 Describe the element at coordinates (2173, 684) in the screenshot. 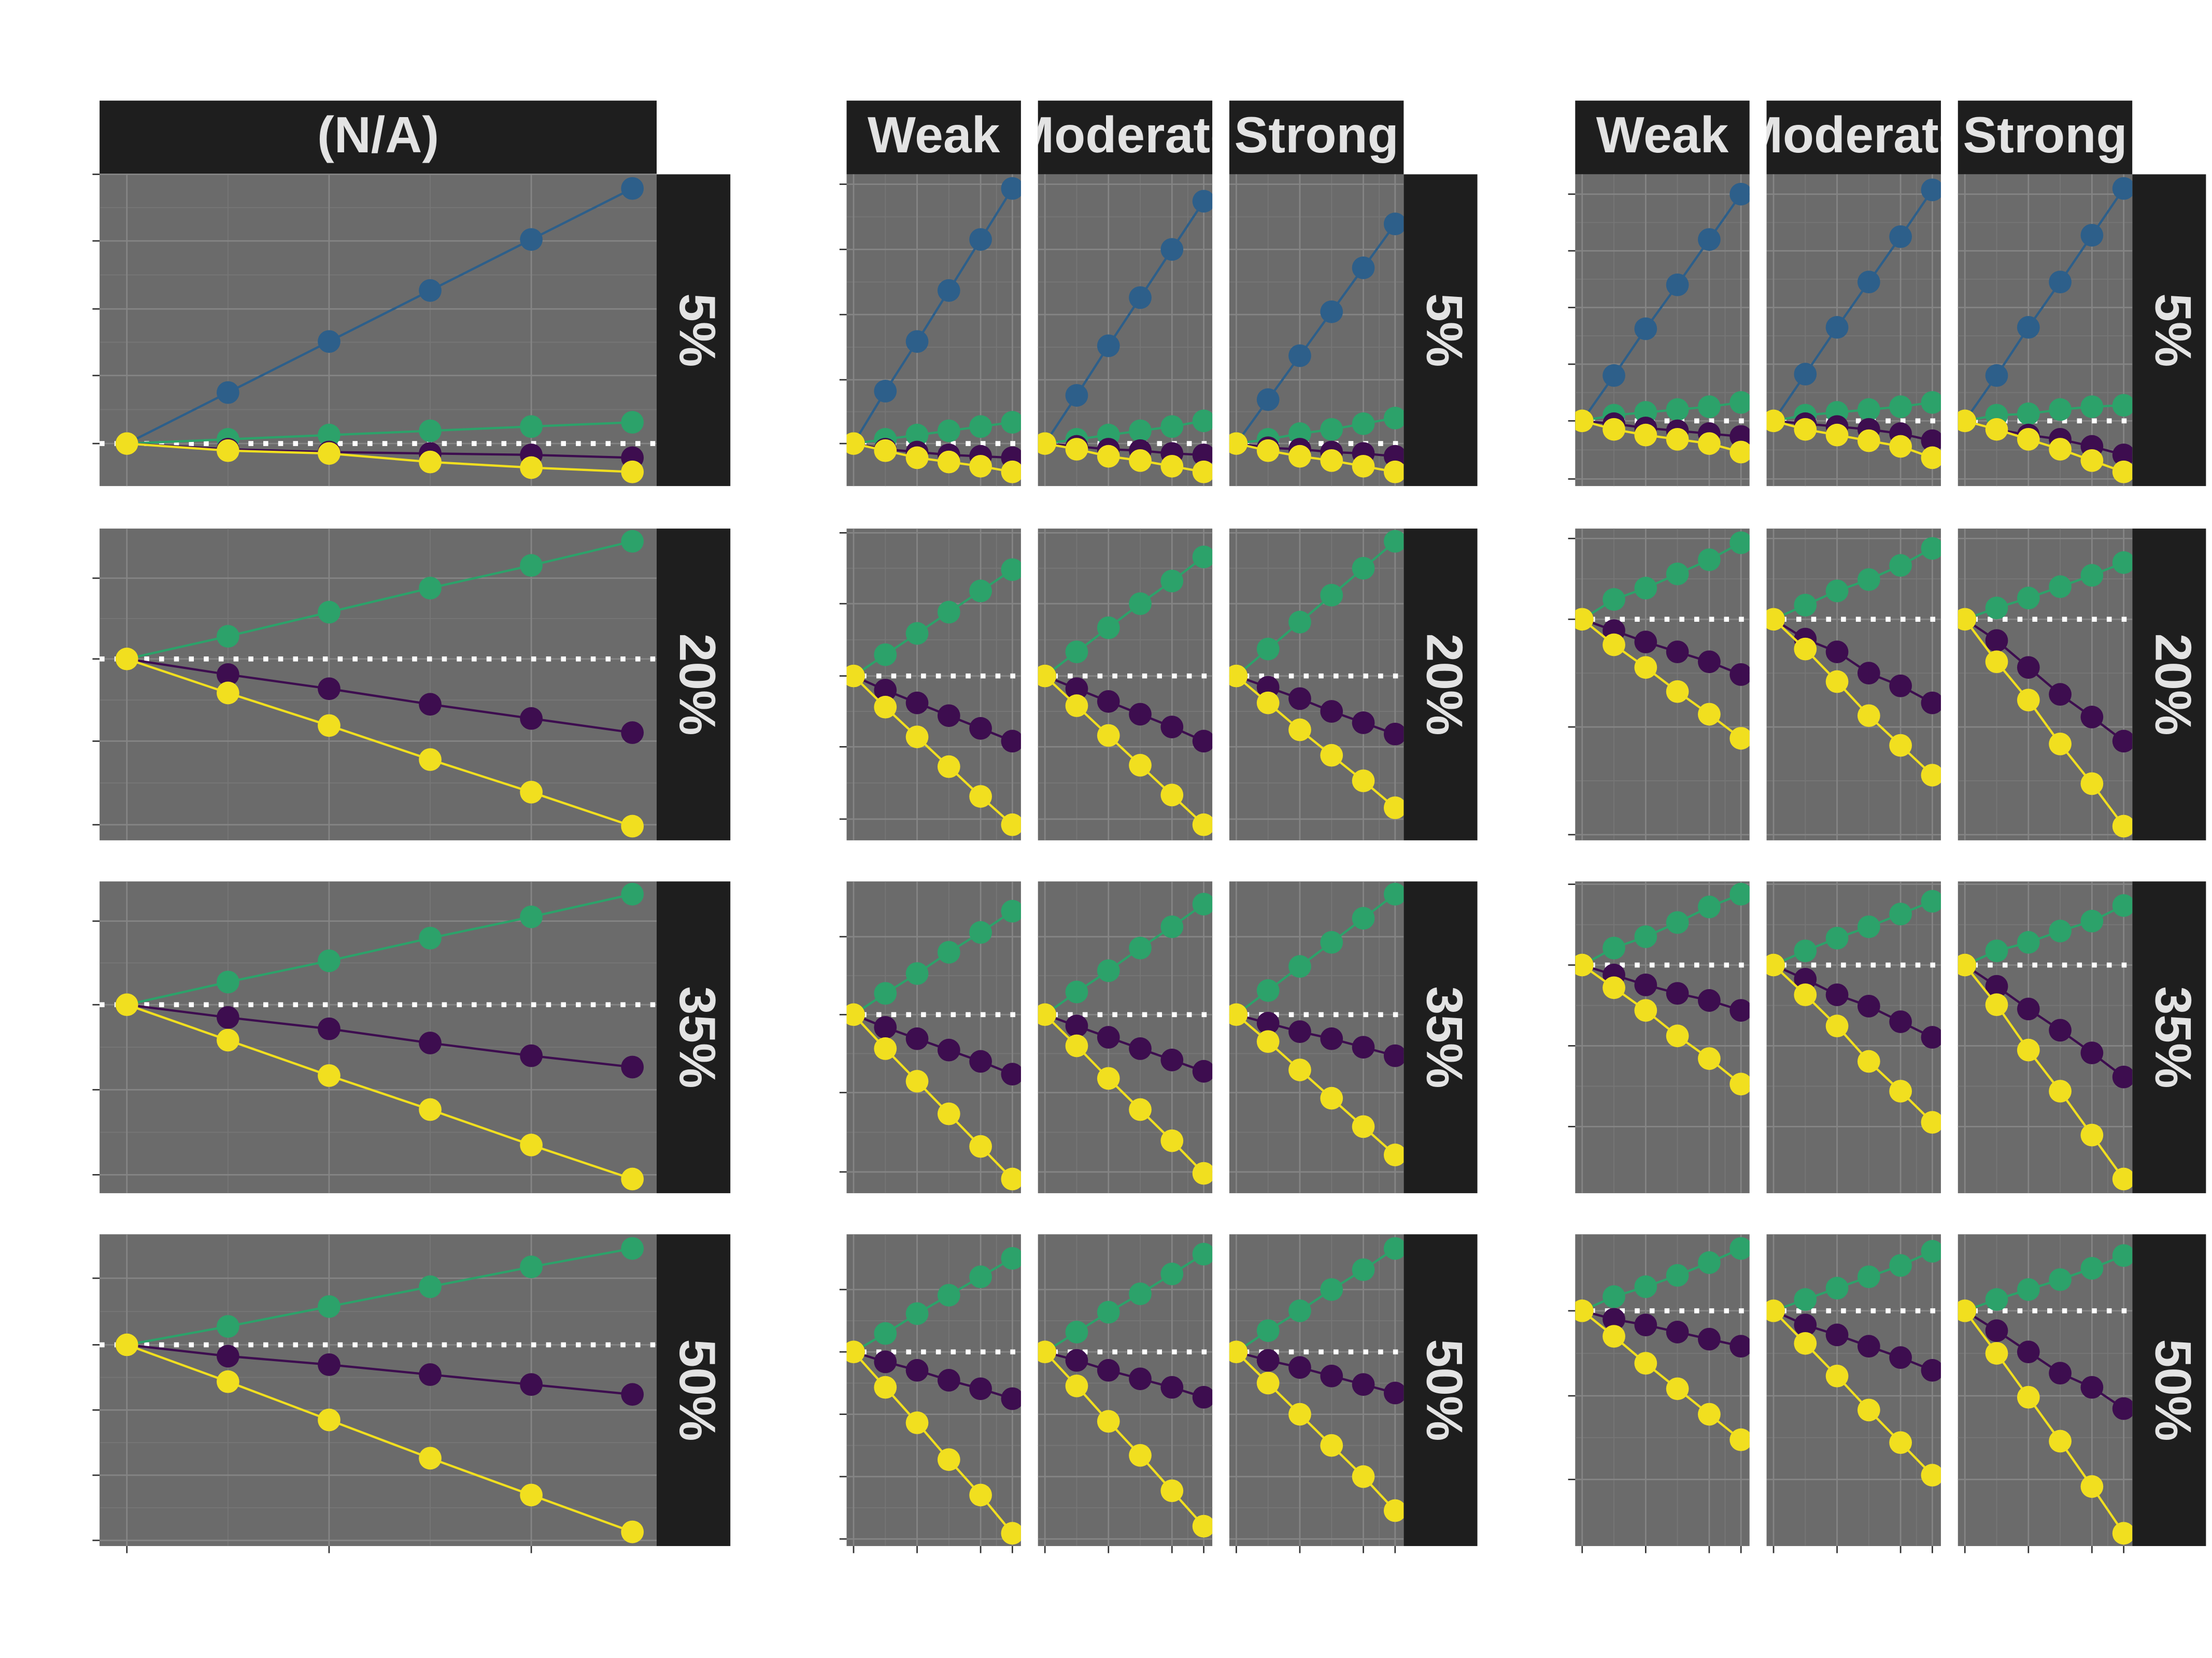

I see `row-strip-label: 20%` at that location.